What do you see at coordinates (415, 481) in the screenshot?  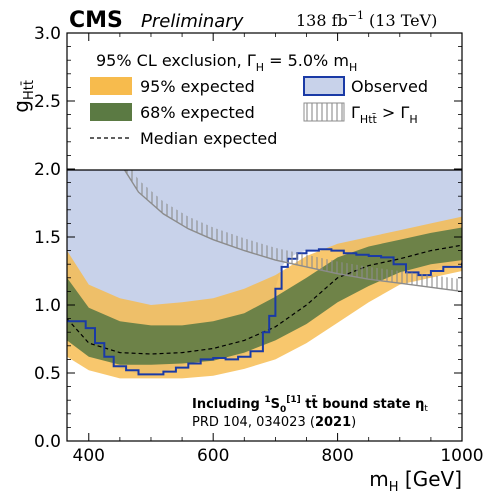 I see `x-axis-label: mH [GeV]` at bounding box center [415, 481].